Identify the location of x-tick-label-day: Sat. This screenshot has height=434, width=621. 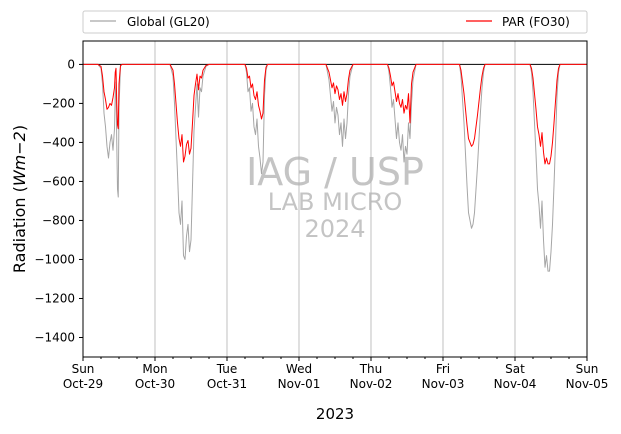
(515, 369).